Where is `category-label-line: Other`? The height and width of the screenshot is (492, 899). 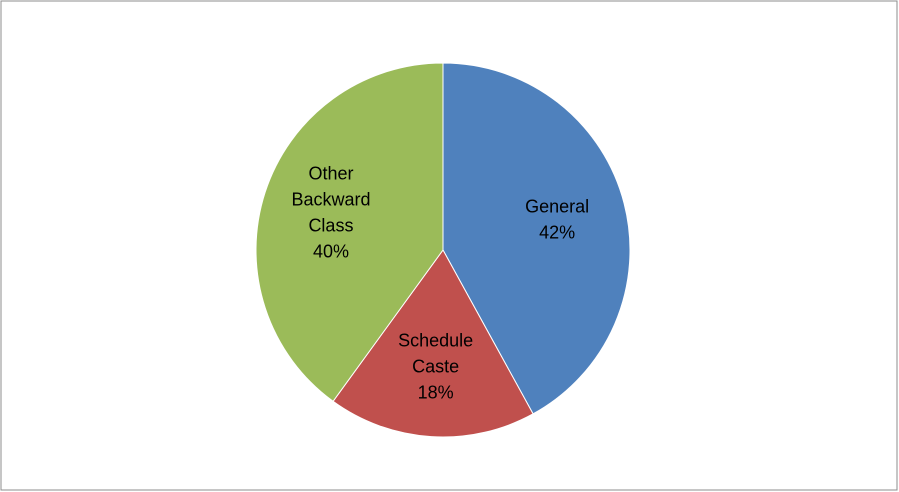 category-label-line: Other is located at coordinates (330, 173).